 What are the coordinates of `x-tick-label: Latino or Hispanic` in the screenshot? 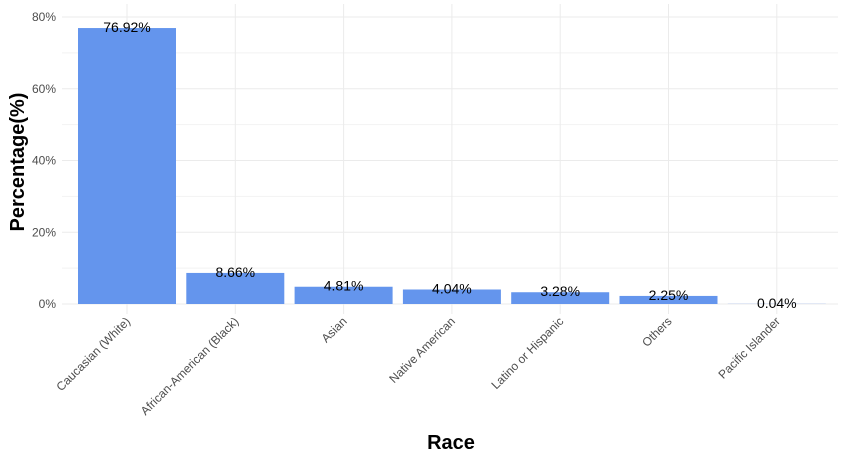 It's located at (527, 353).